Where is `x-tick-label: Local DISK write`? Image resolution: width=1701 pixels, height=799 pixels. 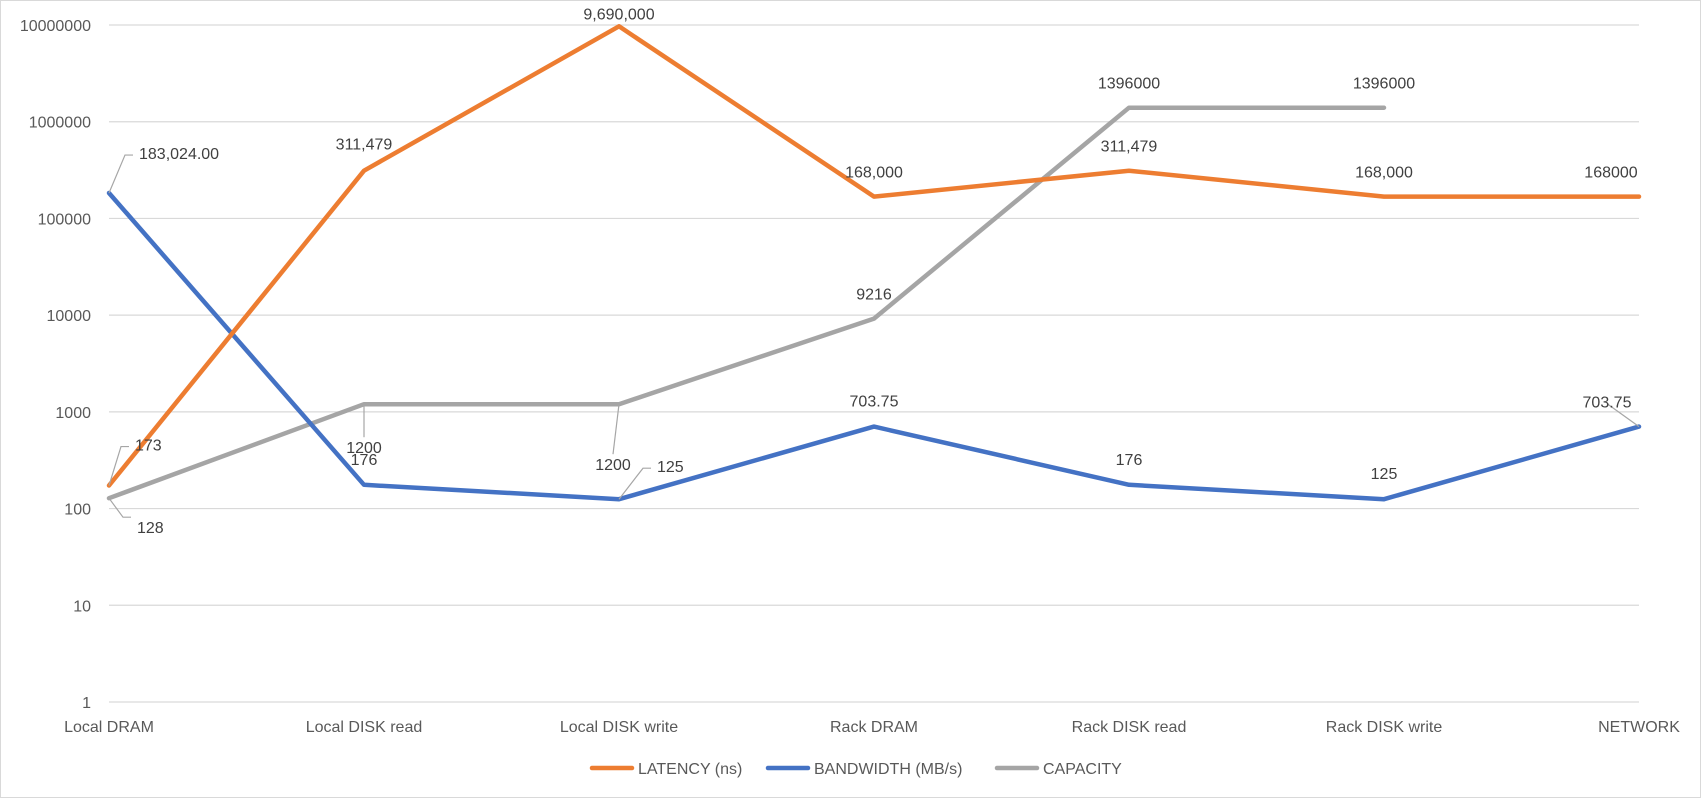 x-tick-label: Local DISK write is located at coordinates (619, 727).